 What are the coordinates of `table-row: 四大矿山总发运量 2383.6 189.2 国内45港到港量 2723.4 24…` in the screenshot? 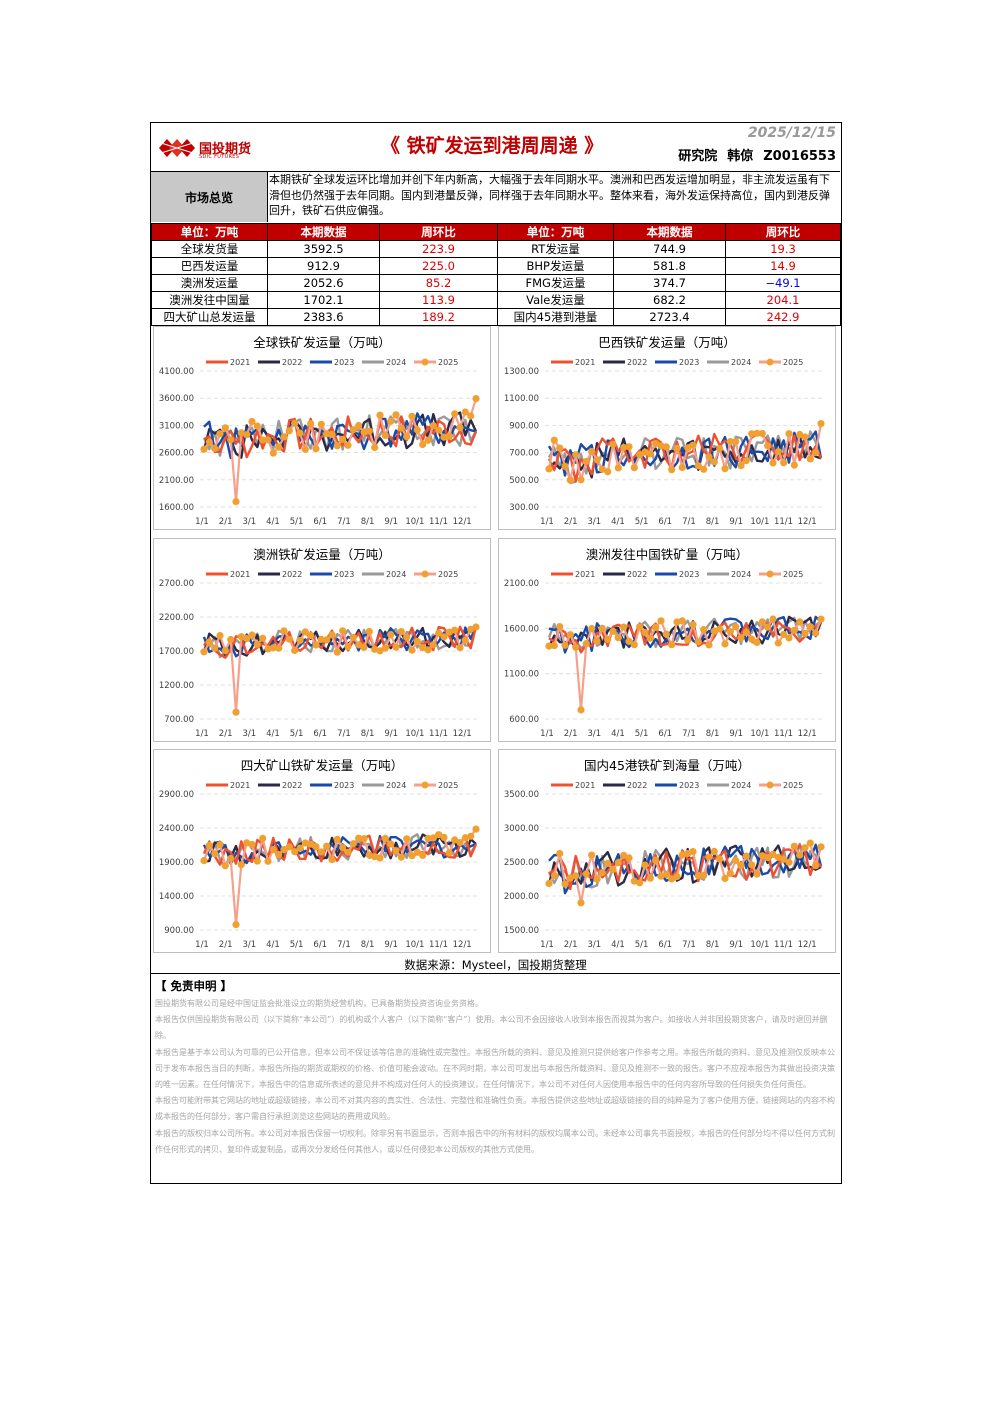 It's located at (496, 317).